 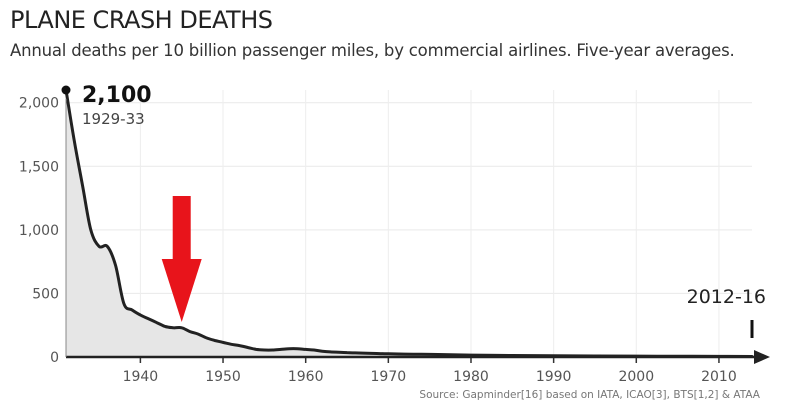 I want to click on x-tick-label: 1940, so click(x=141, y=377).